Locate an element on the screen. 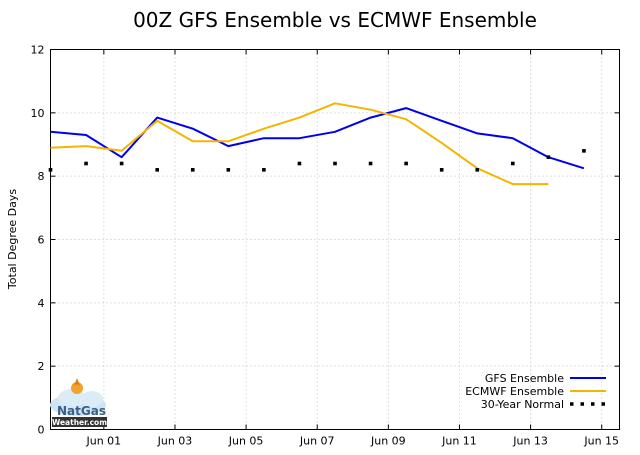 The image size is (640, 455). y-tick-label: 6 is located at coordinates (41, 240).